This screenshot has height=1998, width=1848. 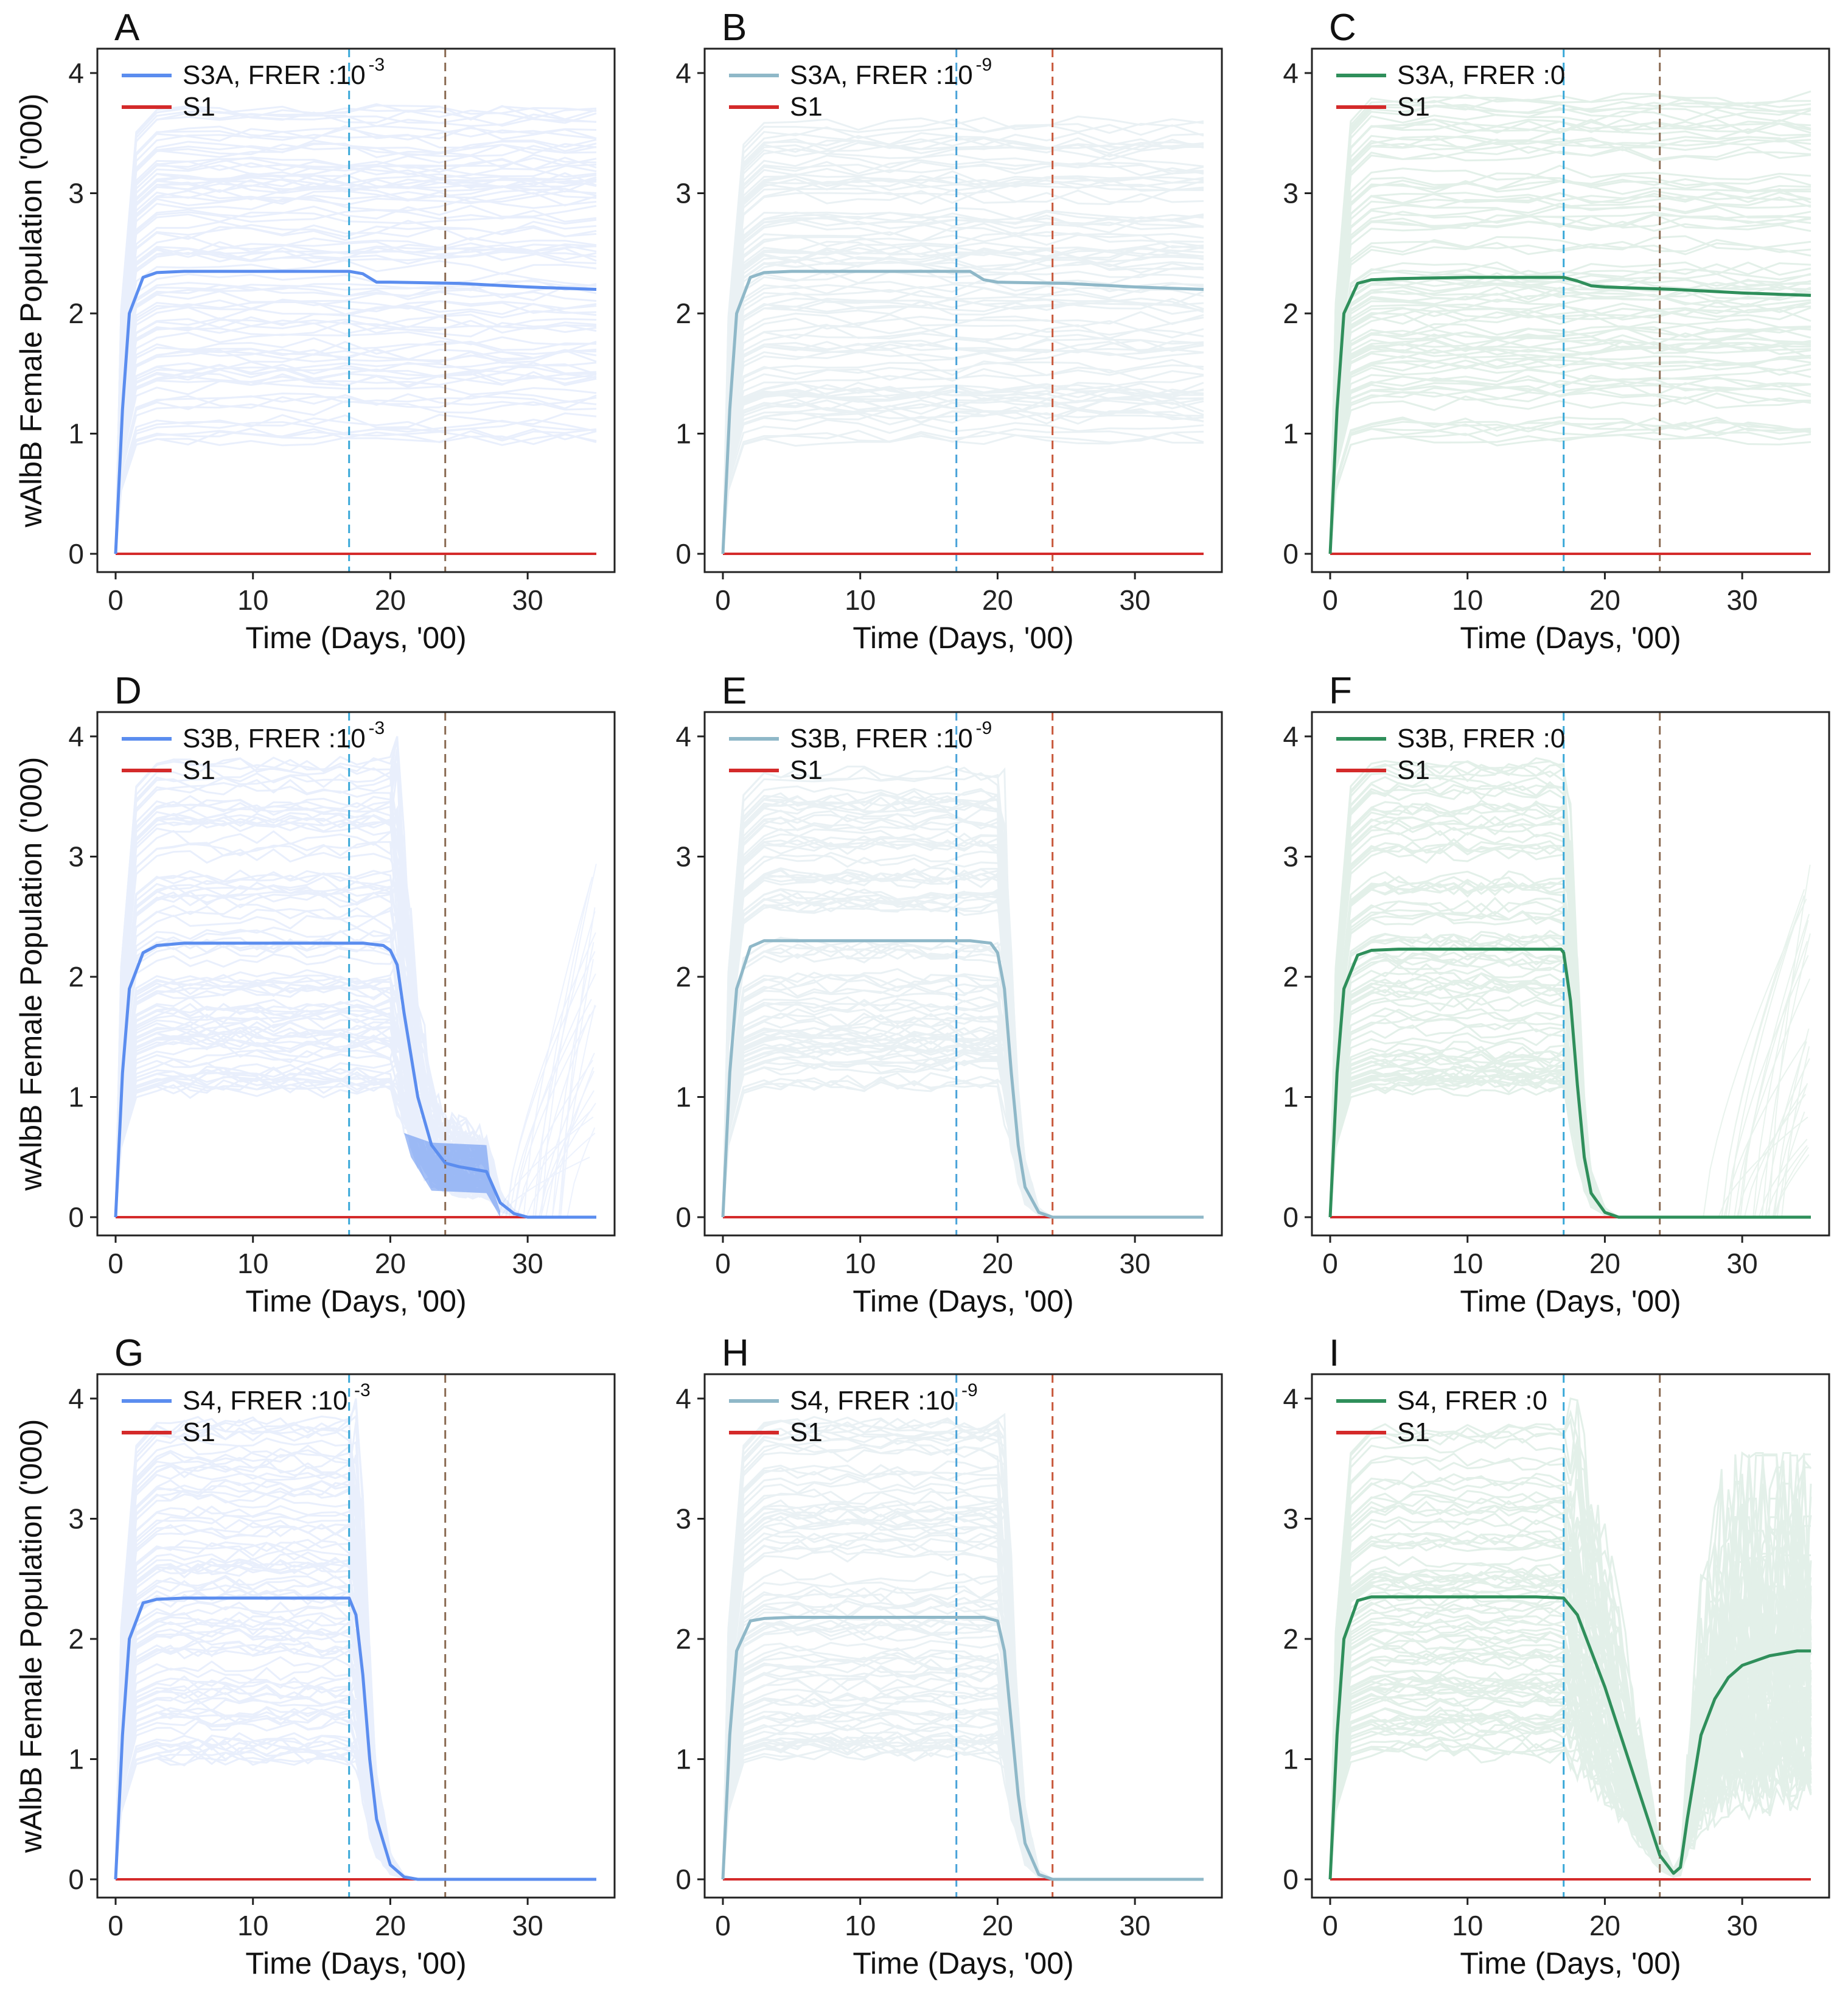 What do you see at coordinates (1291, 857) in the screenshot?
I see `ytick-label: 3` at bounding box center [1291, 857].